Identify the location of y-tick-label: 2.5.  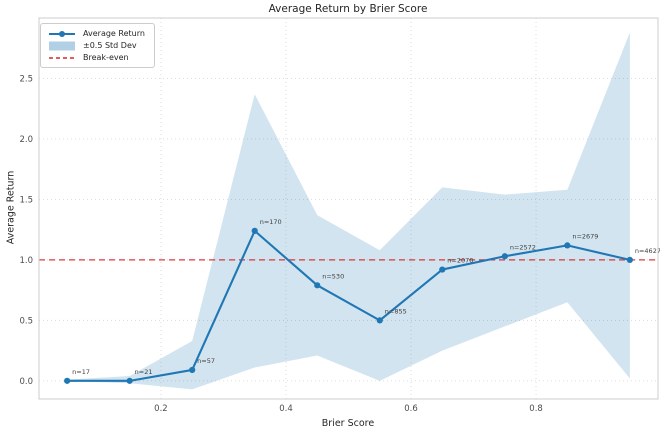
(26, 79).